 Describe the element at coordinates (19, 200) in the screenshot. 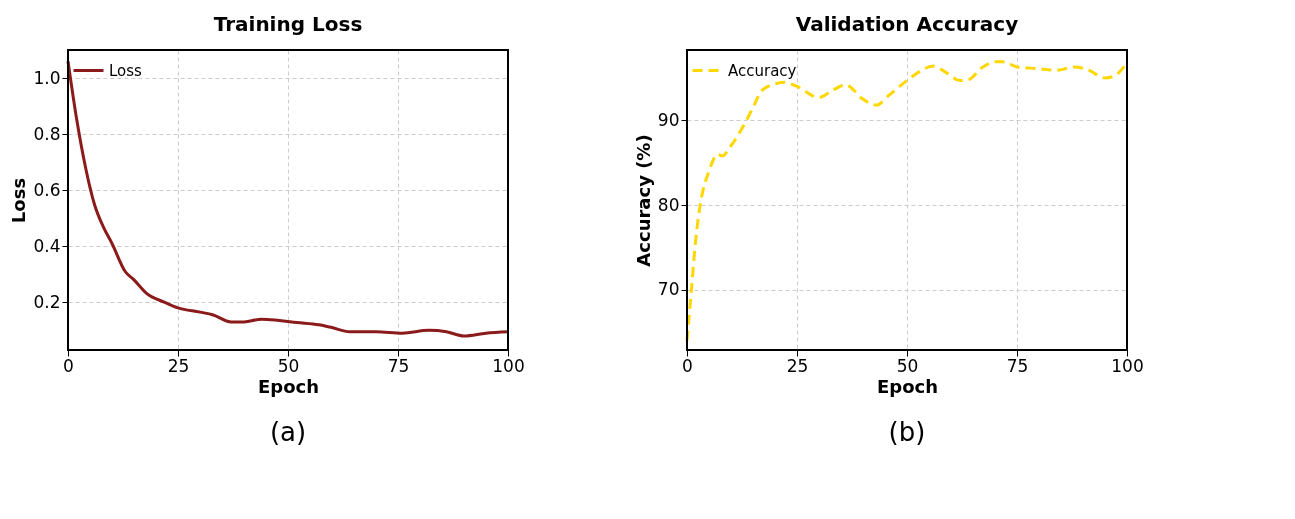

I see `y-axis-title: Loss` at that location.